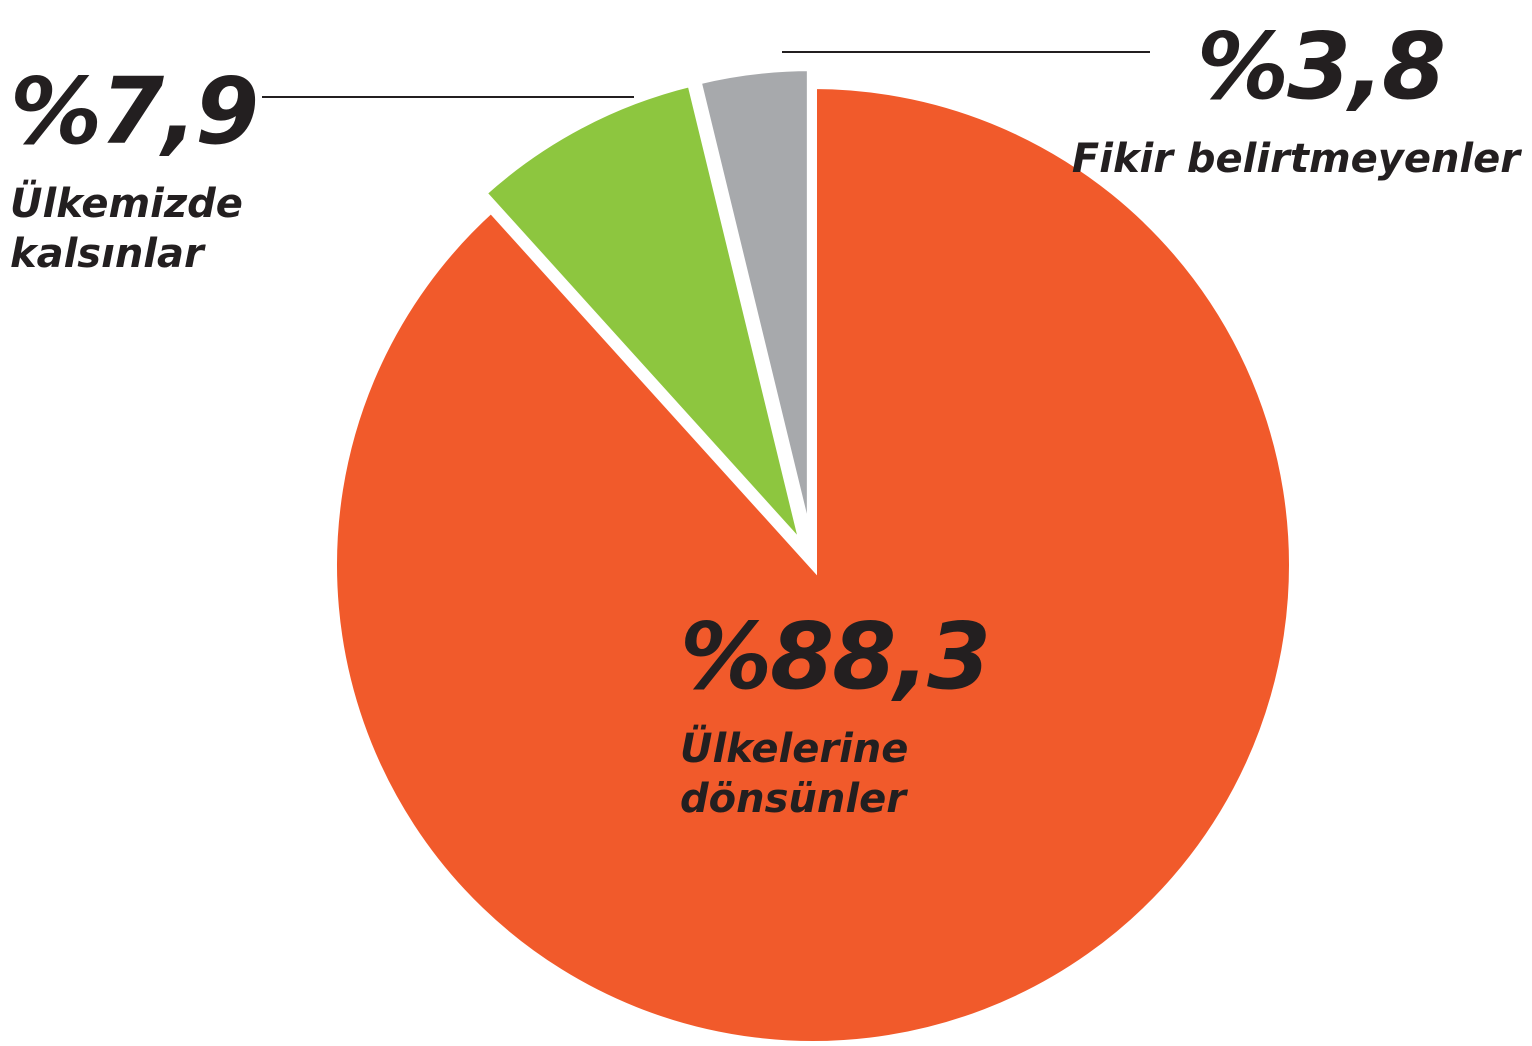  Describe the element at coordinates (1321, 66) in the screenshot. I see `value-label: %3,8` at that location.